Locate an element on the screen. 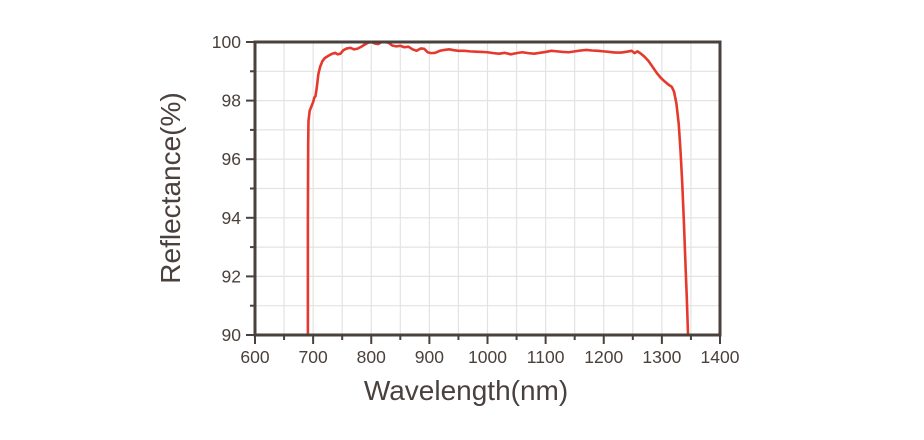  x-tick-label: 1400 is located at coordinates (720, 357).